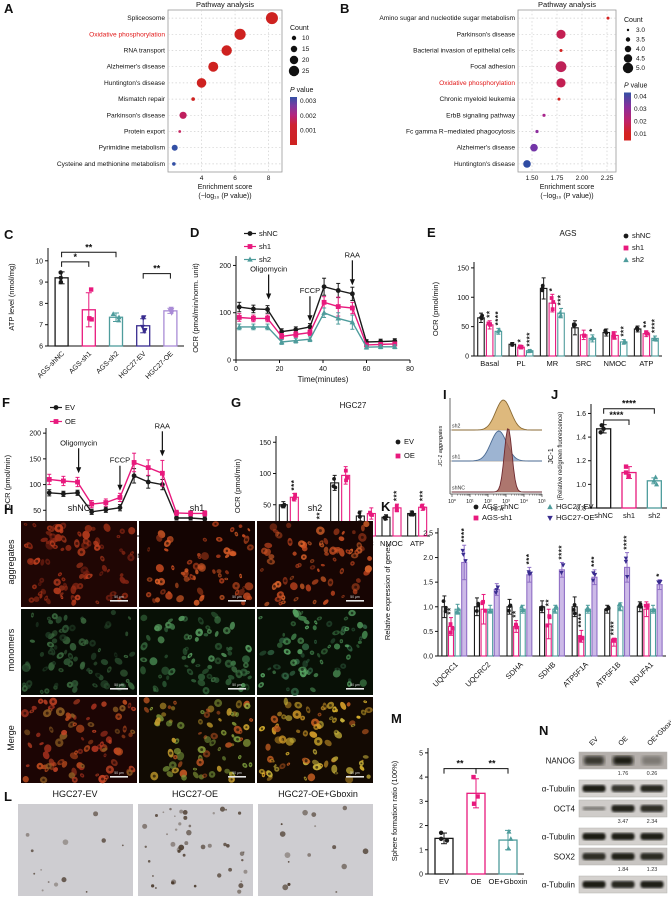 Image resolution: width=671 pixels, height=900 pixels. I want to click on h-col-sh1: sh1, so click(197, 508).